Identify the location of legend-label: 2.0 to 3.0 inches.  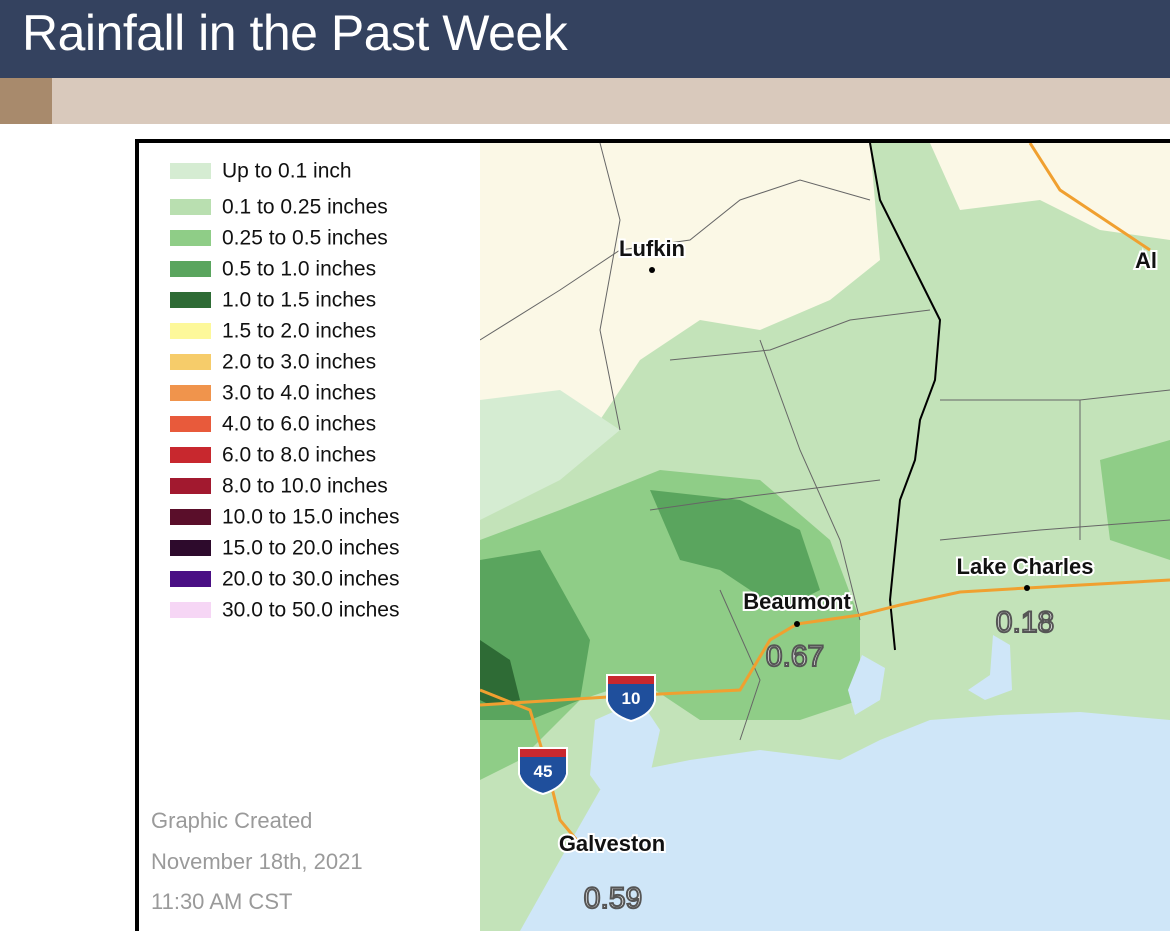
(299, 362).